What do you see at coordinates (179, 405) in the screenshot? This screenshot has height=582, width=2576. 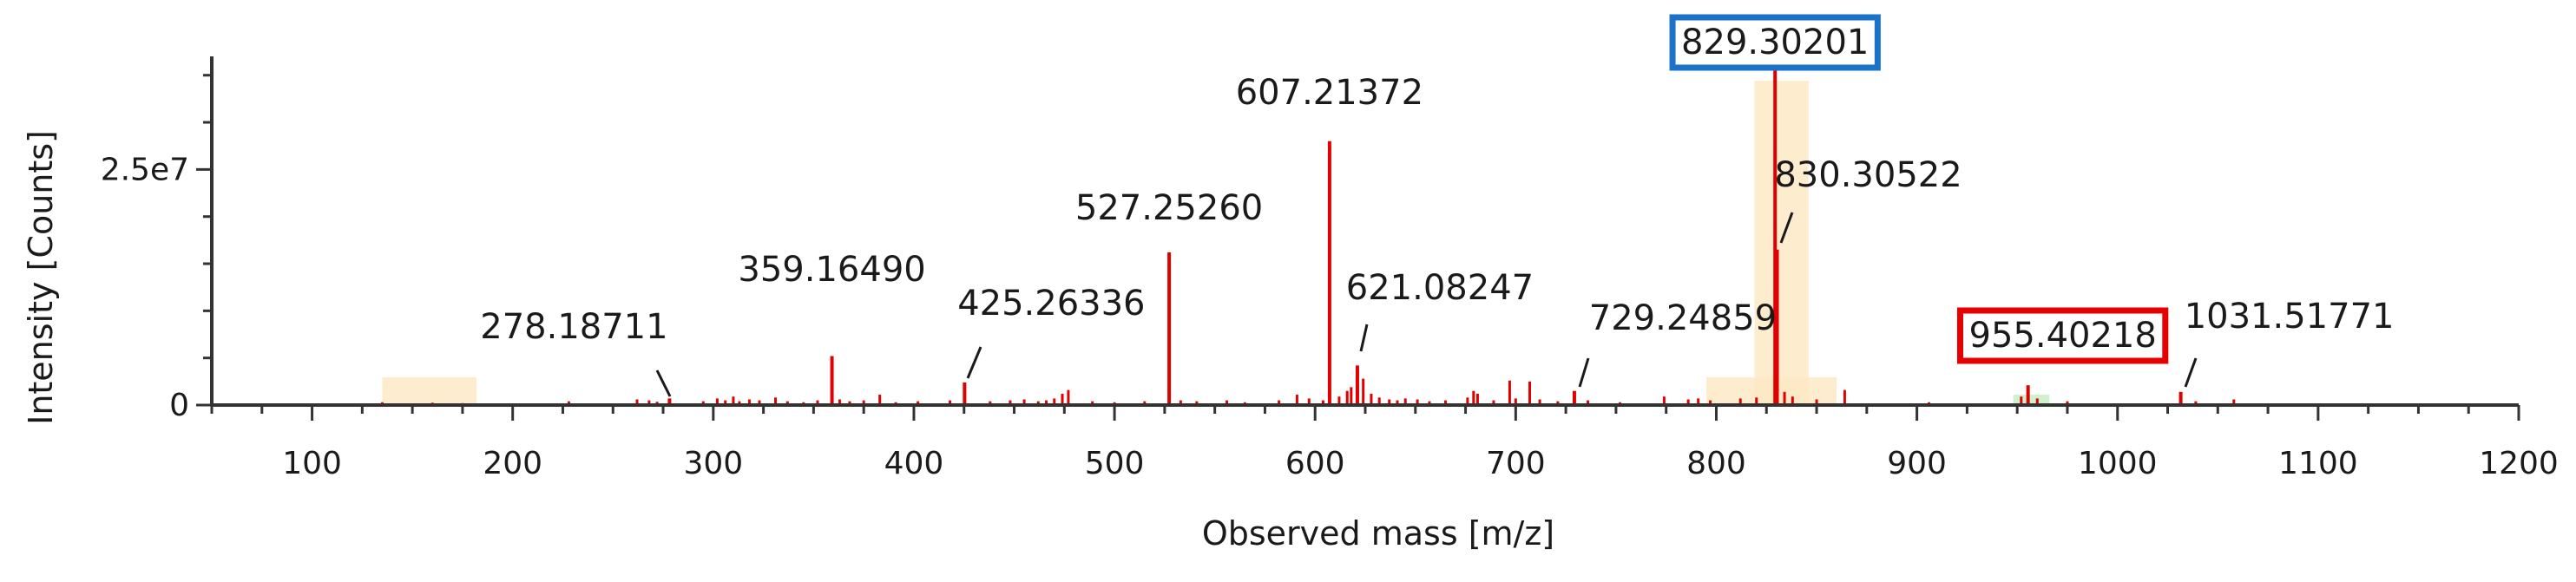 I see `y-tick-label: 0` at bounding box center [179, 405].